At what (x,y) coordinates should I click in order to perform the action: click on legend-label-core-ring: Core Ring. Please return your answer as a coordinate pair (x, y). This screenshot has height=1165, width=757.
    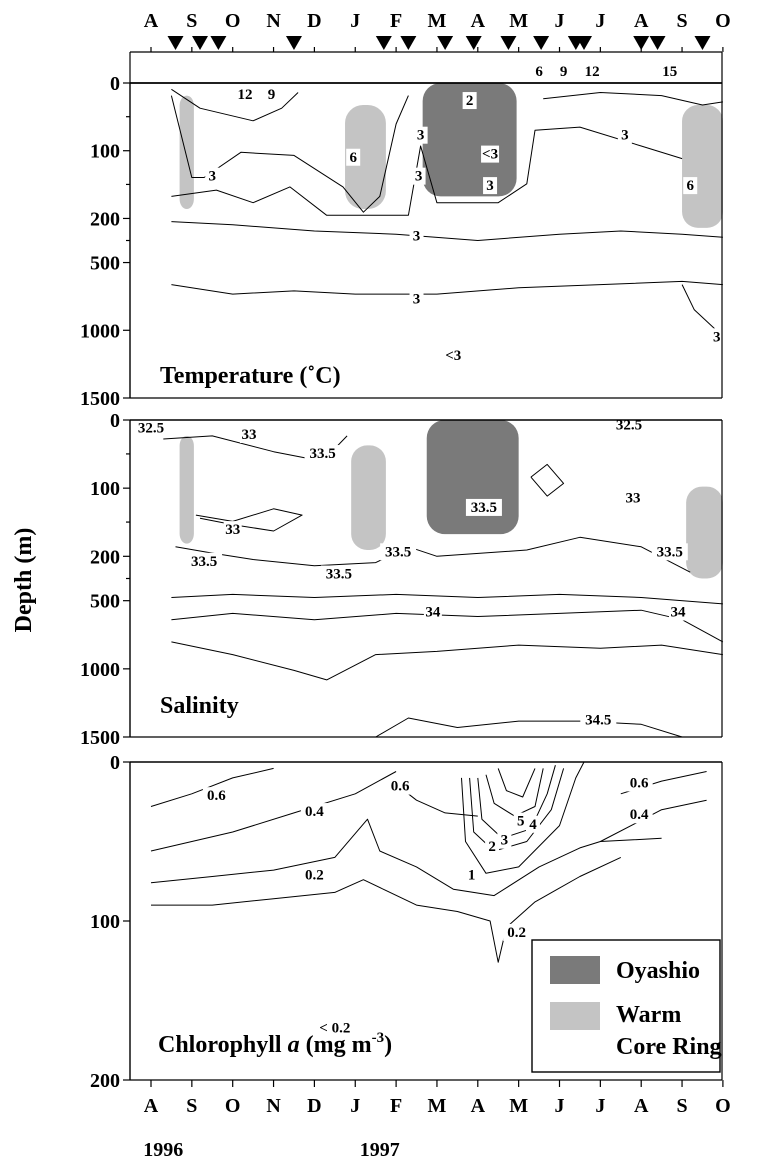
    Looking at the image, I should click on (669, 1047).